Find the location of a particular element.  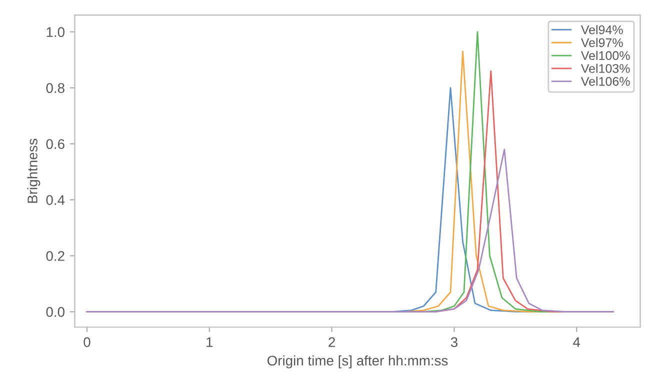

legend-label: Vel103% is located at coordinates (605, 68).